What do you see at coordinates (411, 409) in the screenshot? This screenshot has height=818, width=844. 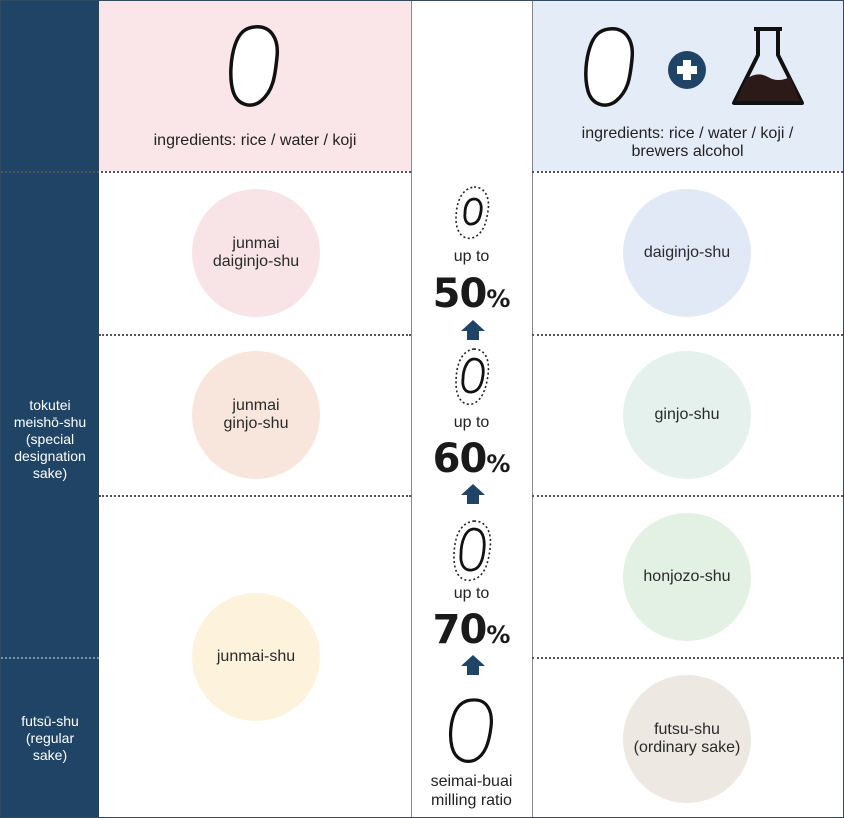 I see `middle-column-left-border` at bounding box center [411, 409].